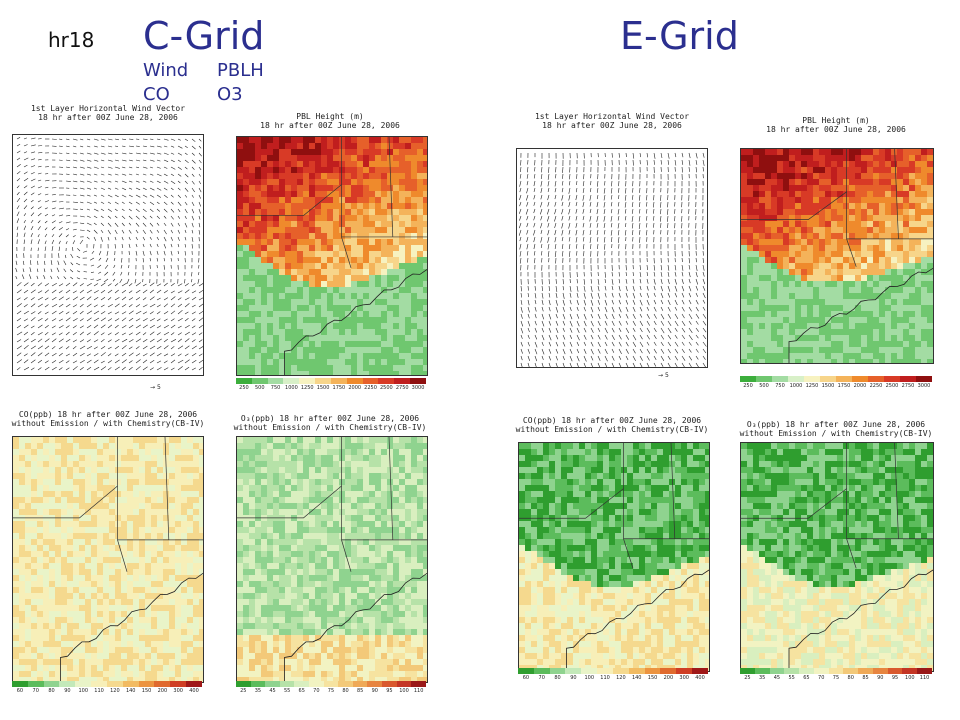 This screenshot has width=960, height=720. I want to click on colorbar-tick-label: 55, so click(287, 691).